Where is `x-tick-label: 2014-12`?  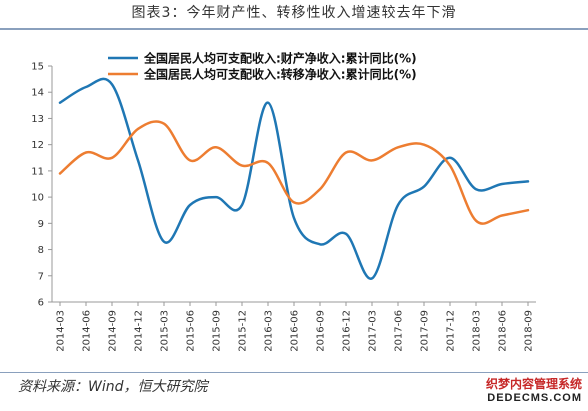
x-tick-label: 2014-12 is located at coordinates (139, 331).